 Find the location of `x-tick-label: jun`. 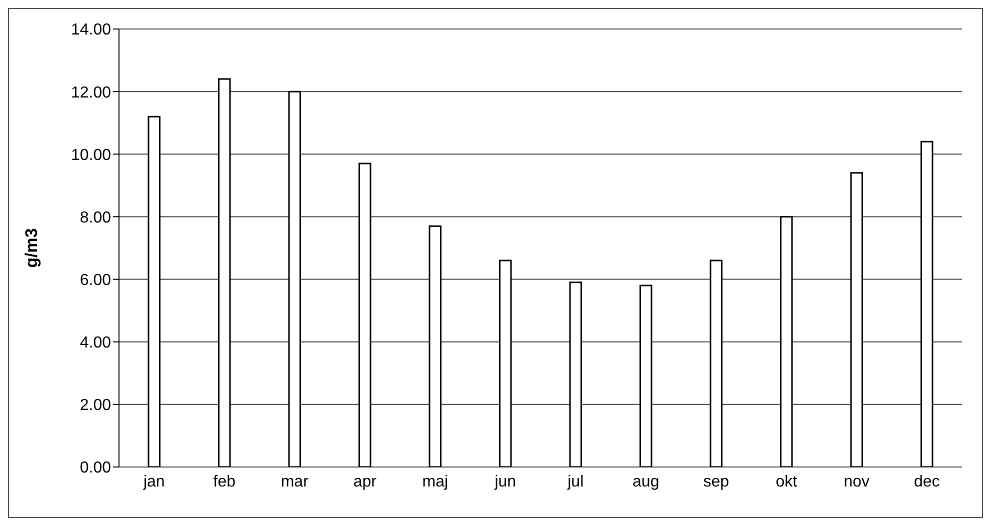

x-tick-label: jun is located at coordinates (505, 481).